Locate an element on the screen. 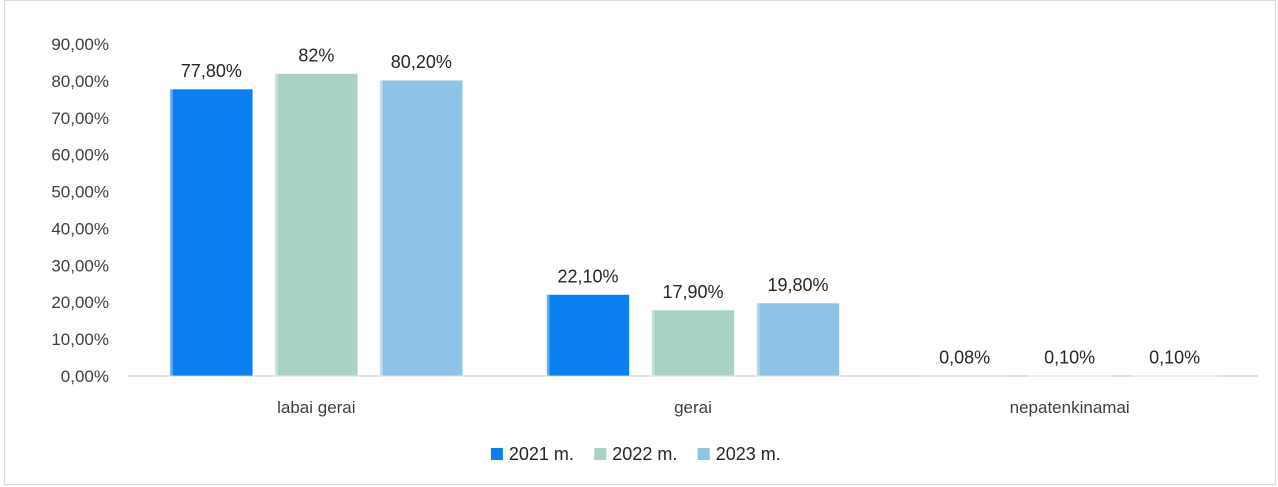 This screenshot has width=1278, height=487. data-label: 77,80% is located at coordinates (211, 71).